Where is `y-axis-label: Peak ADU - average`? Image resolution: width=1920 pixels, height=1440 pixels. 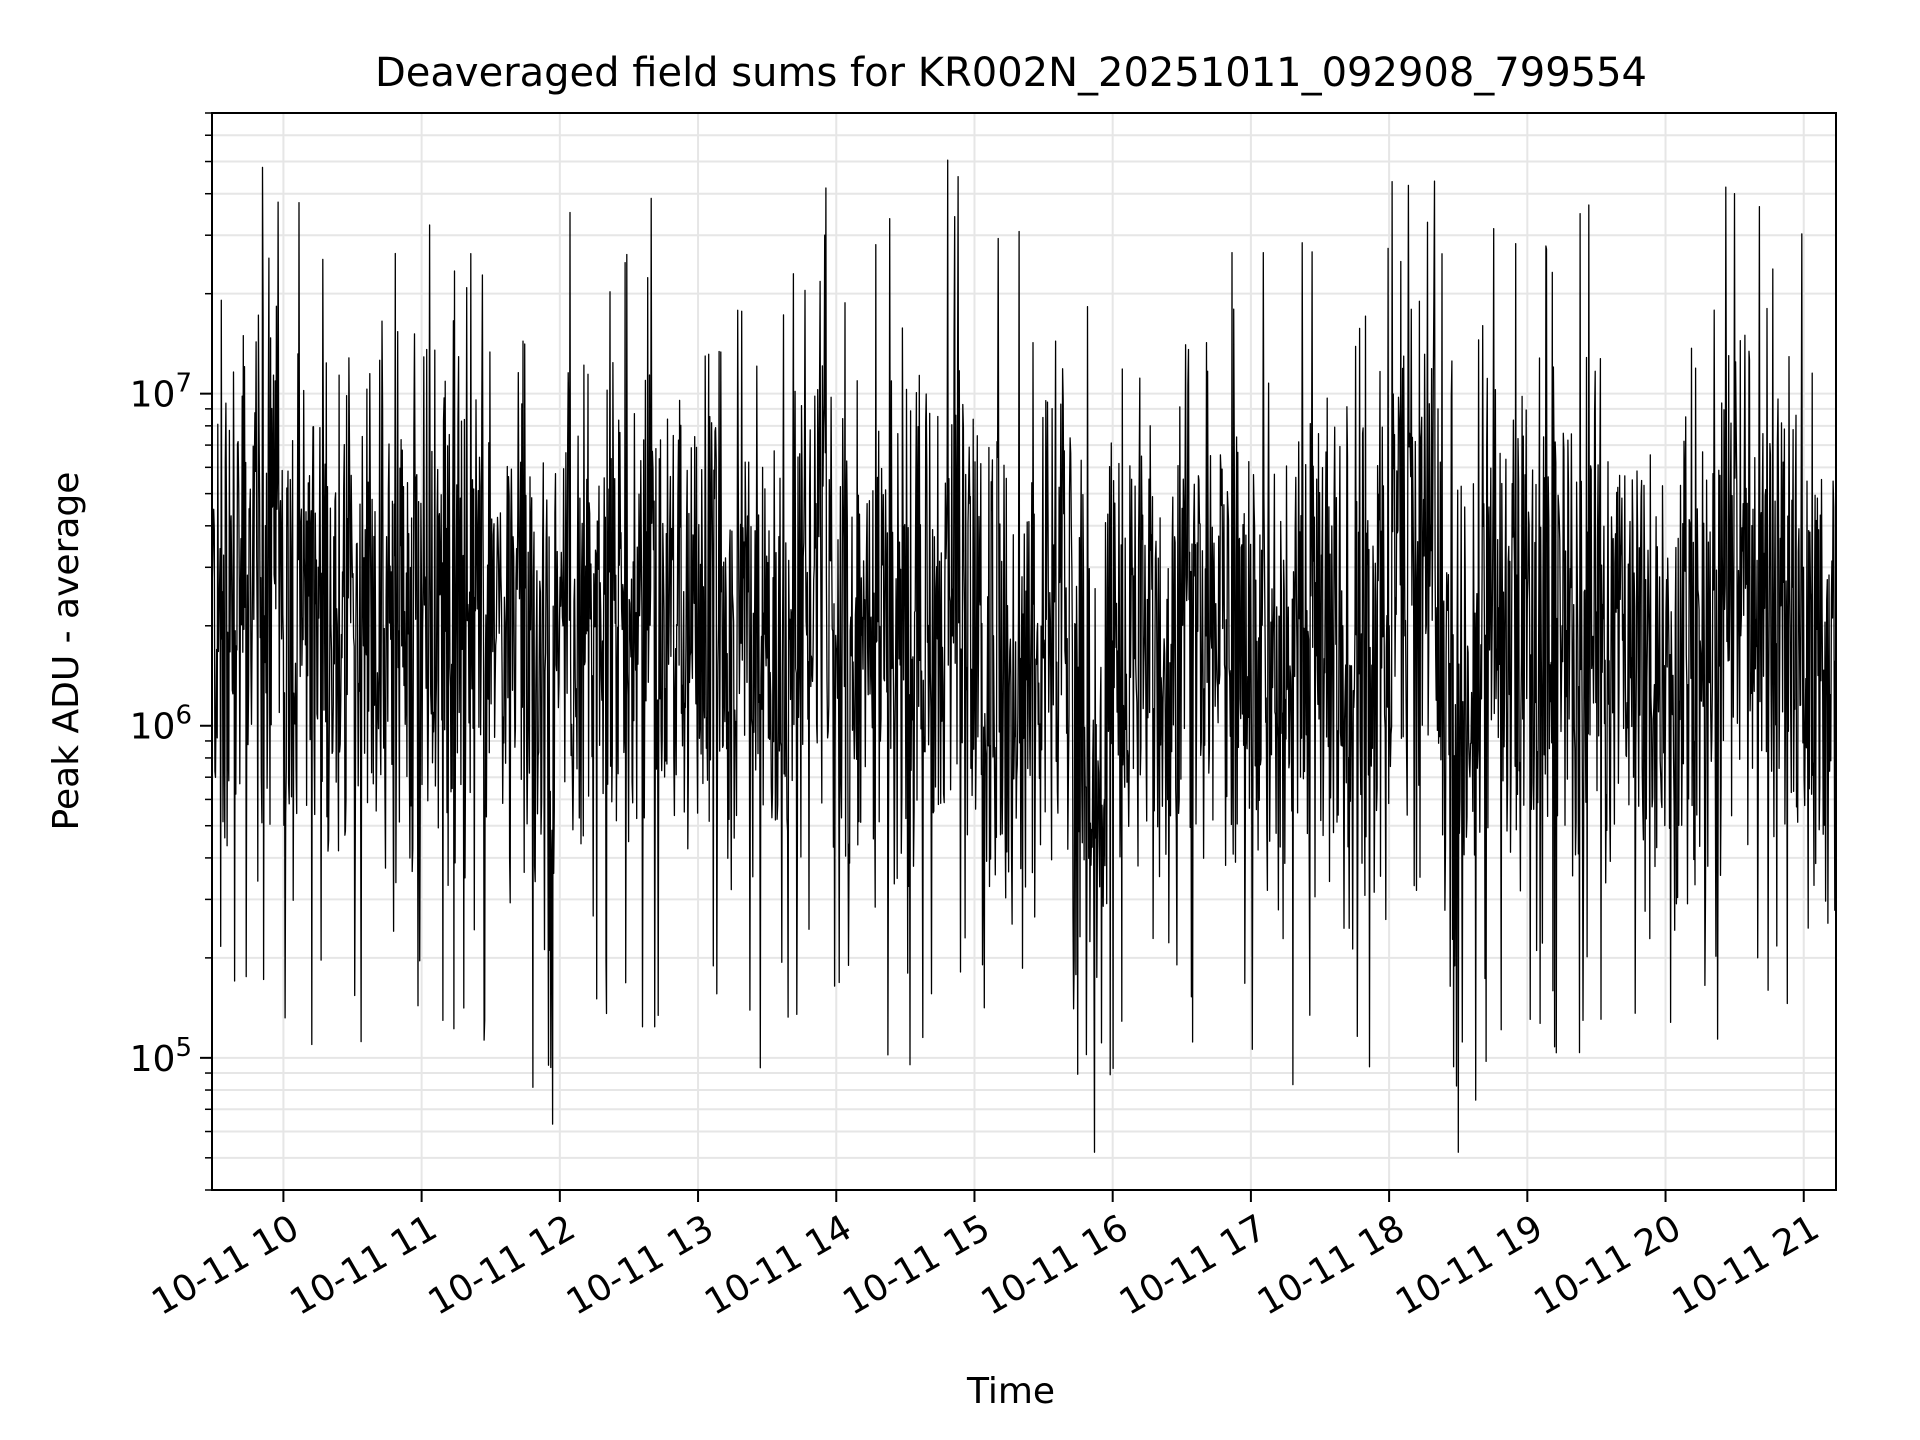 y-axis-label: Peak ADU - average is located at coordinates (66, 651).